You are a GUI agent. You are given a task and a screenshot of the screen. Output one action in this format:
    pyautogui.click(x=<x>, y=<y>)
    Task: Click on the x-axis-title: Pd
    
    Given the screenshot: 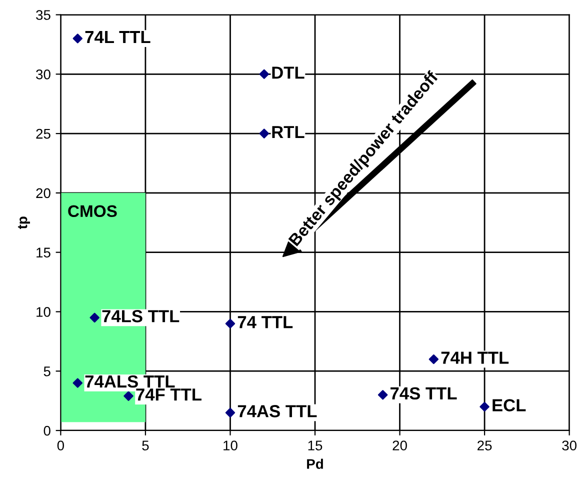 What is the action you would take?
    pyautogui.click(x=315, y=463)
    